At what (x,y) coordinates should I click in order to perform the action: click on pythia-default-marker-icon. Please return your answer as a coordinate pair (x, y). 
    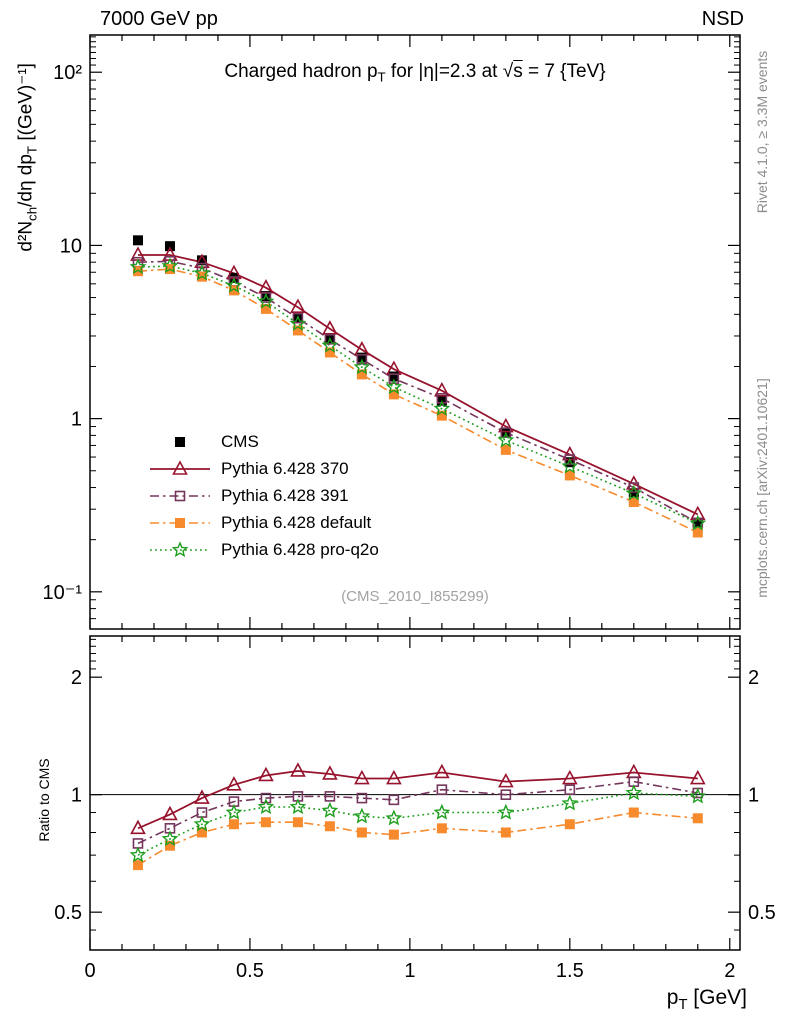
    Looking at the image, I should click on (180, 522).